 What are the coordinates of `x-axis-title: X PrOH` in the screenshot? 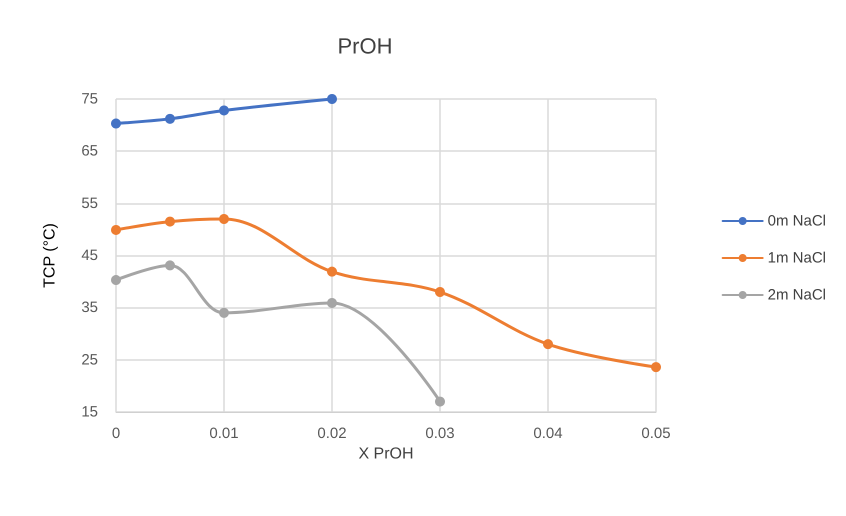 It's located at (386, 454).